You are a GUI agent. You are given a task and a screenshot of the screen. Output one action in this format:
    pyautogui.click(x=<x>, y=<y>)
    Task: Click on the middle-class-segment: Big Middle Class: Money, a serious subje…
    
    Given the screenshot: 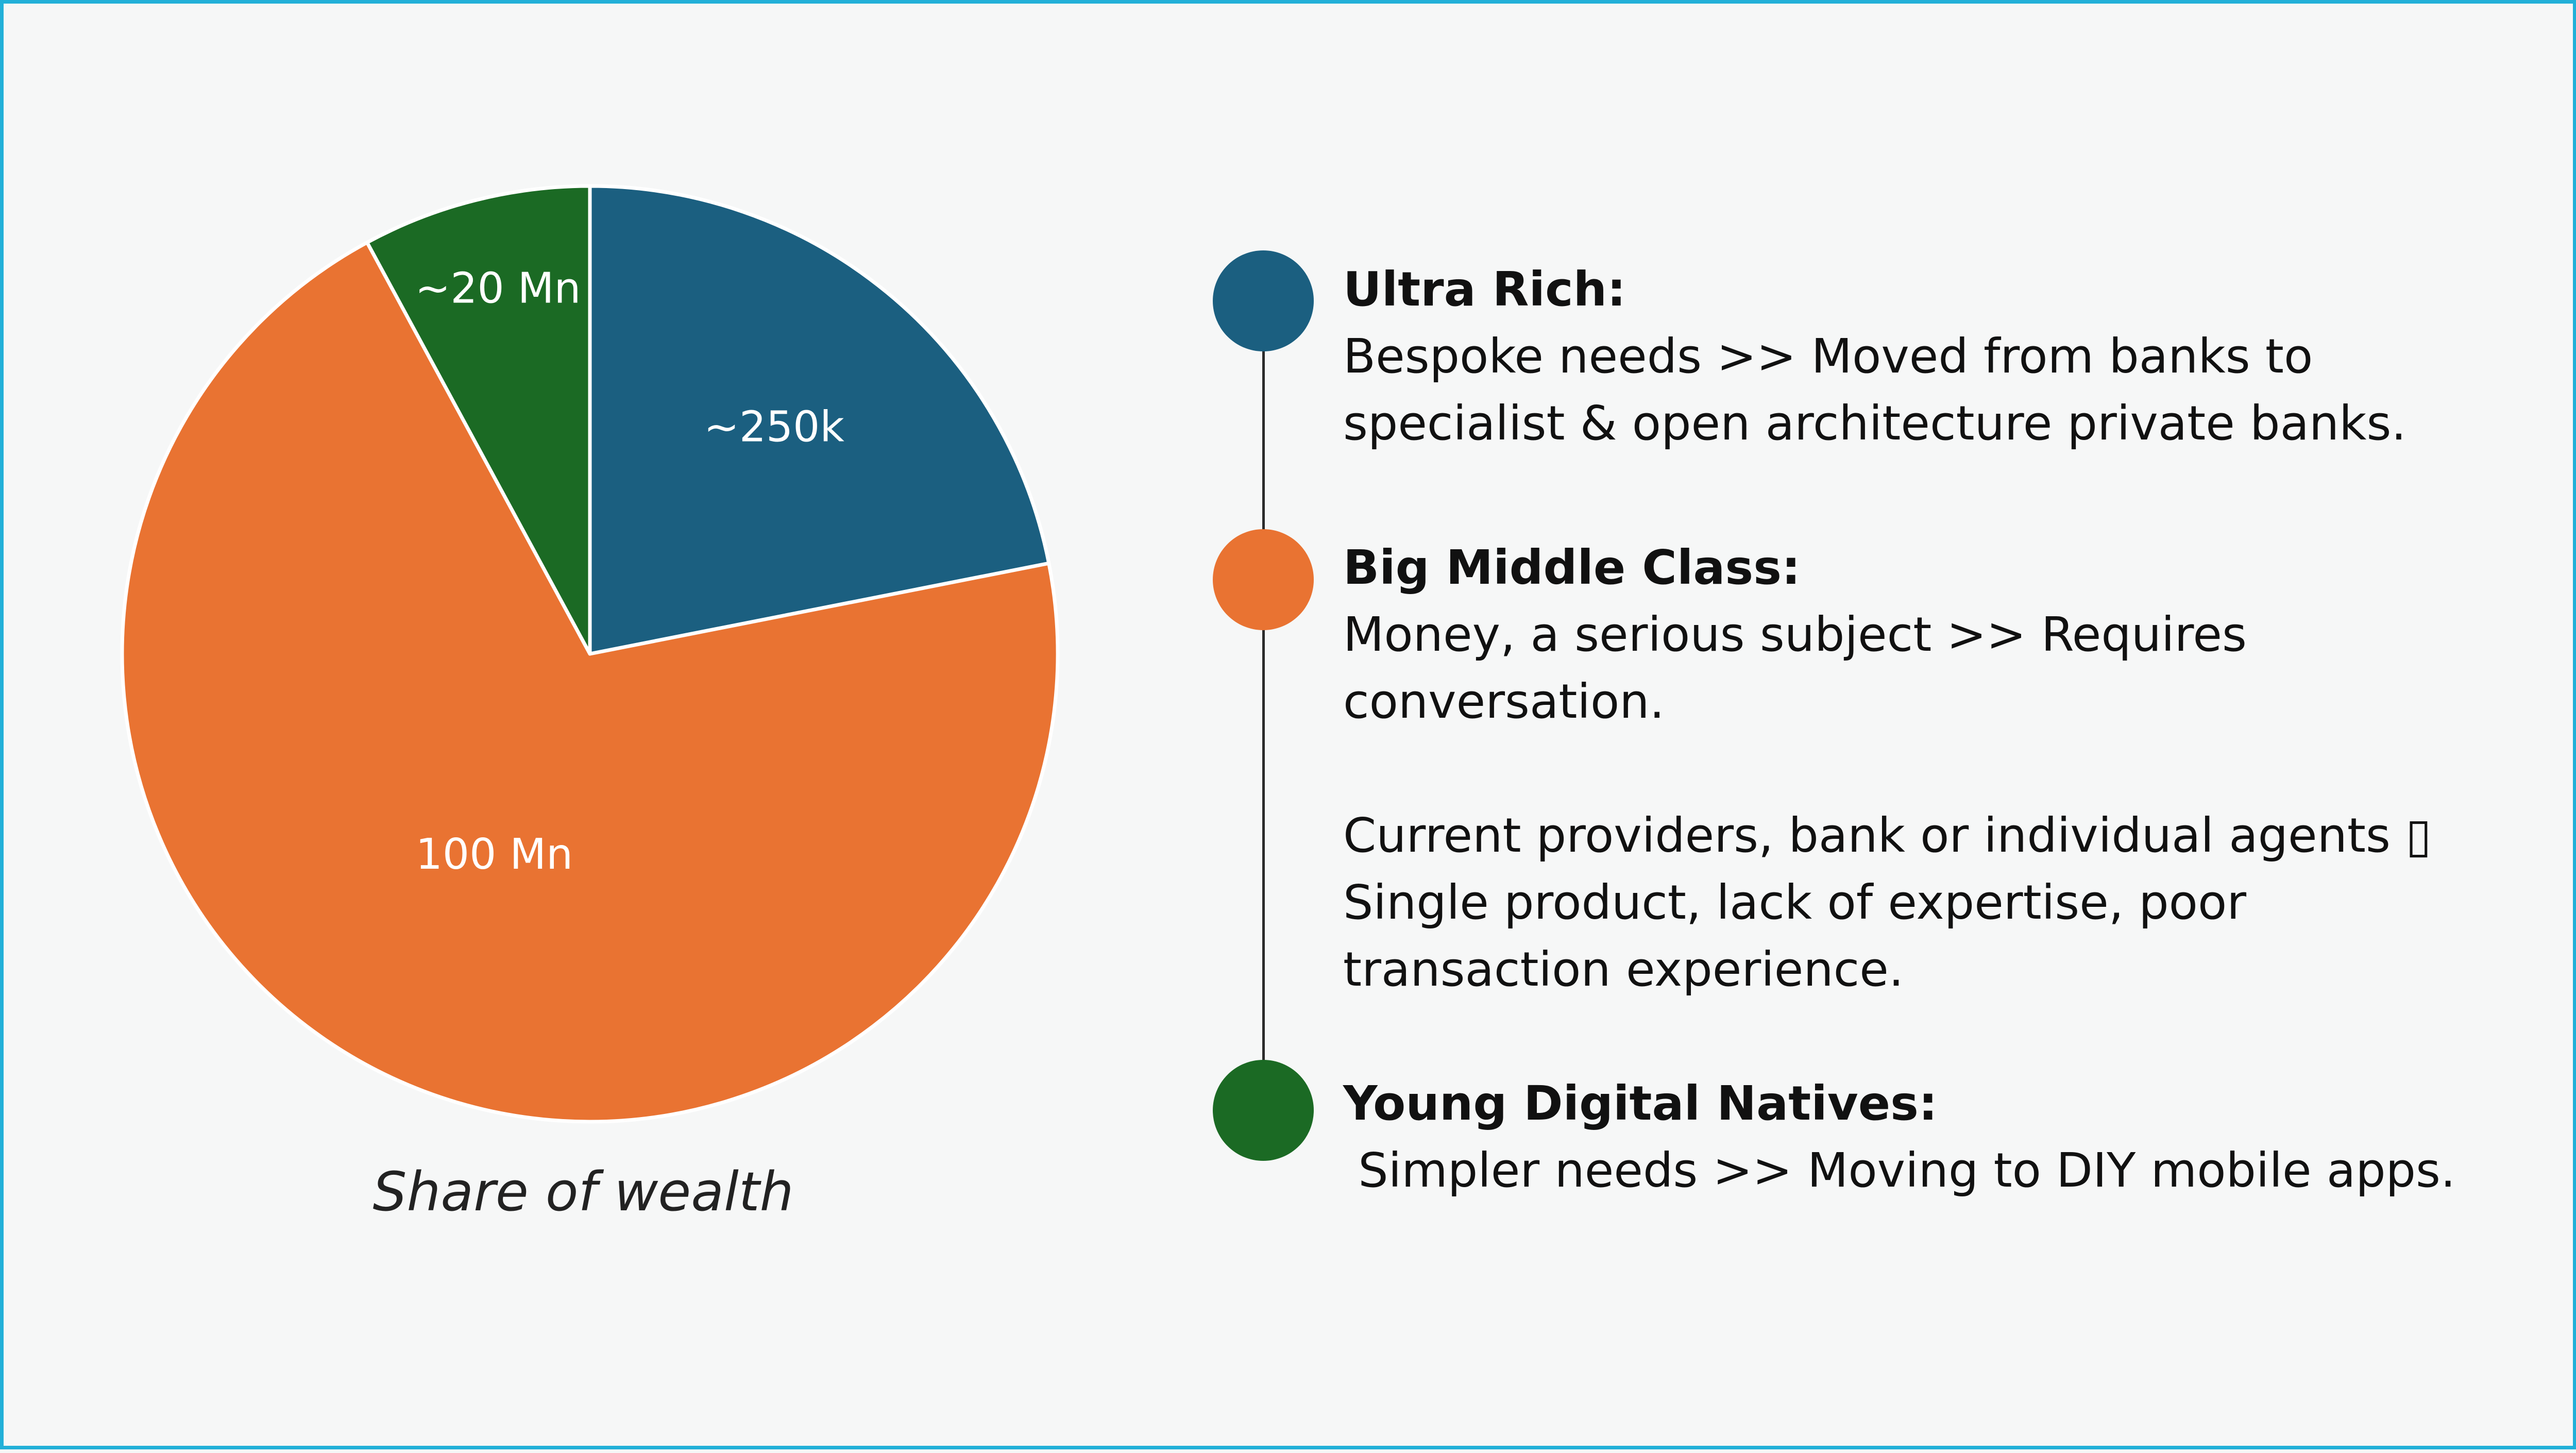 What is the action you would take?
    pyautogui.click(x=1887, y=769)
    